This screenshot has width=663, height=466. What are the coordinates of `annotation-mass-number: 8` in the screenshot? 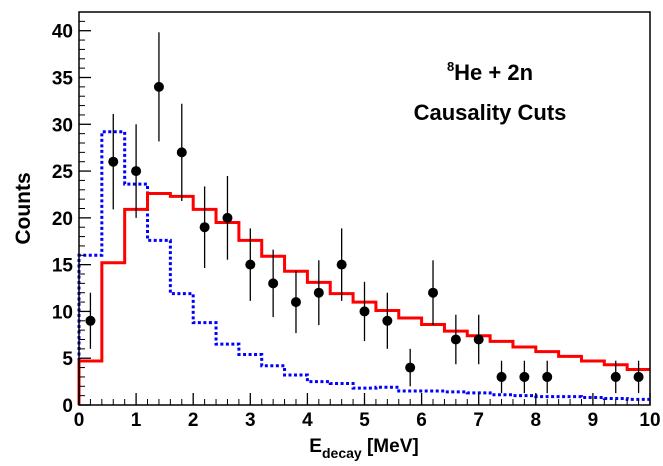 It's located at (450, 66).